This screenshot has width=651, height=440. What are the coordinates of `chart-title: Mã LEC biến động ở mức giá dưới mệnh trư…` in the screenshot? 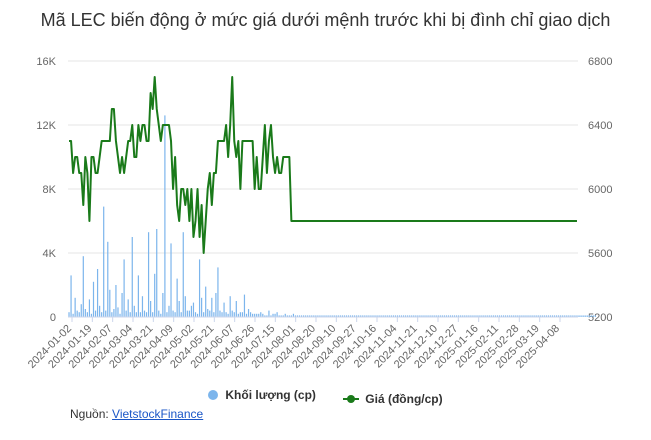 It's located at (325, 20).